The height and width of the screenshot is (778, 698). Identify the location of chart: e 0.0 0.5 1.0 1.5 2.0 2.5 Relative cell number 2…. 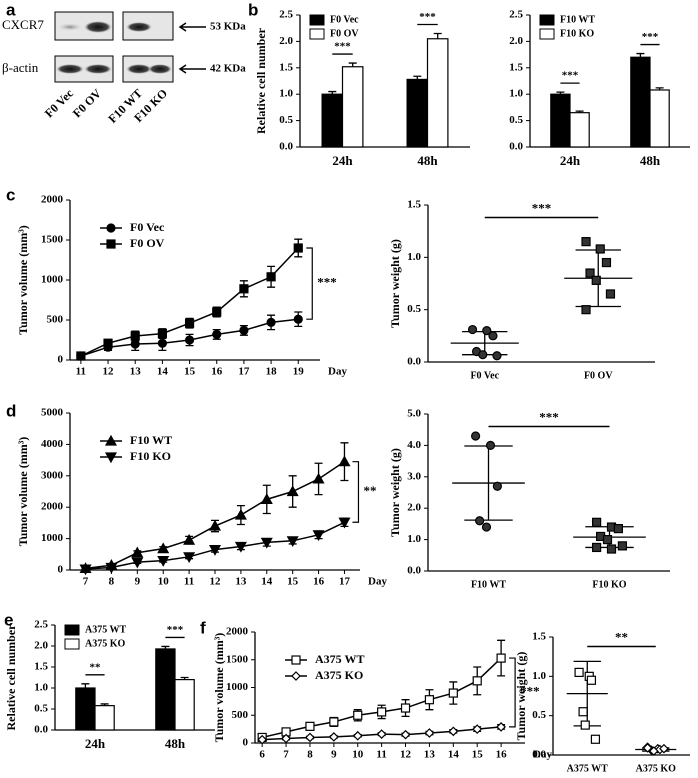
(109, 680).